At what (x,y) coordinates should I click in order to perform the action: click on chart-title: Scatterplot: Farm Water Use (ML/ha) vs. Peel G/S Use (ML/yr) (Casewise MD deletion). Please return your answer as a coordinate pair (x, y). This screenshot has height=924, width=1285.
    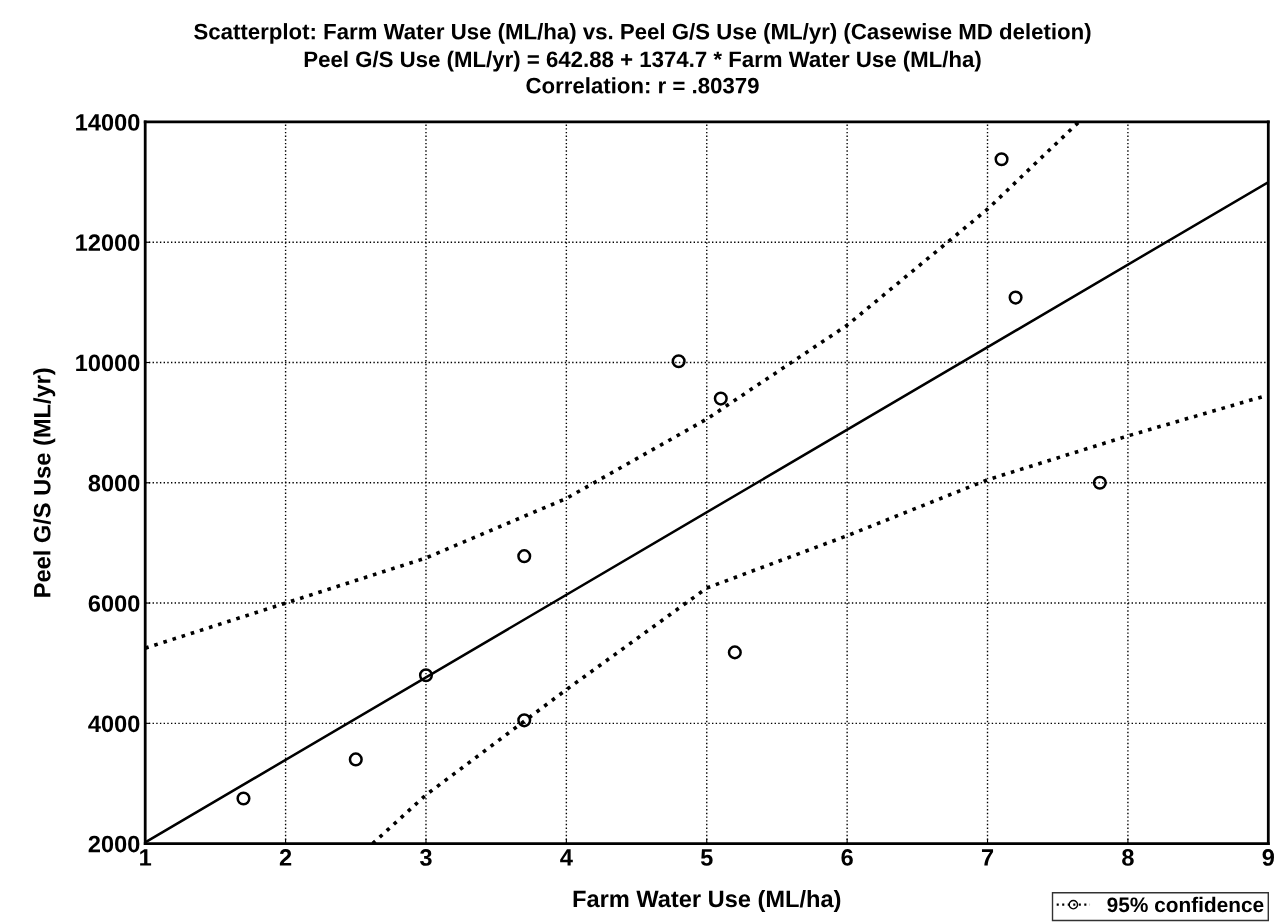
    Looking at the image, I should click on (642, 33).